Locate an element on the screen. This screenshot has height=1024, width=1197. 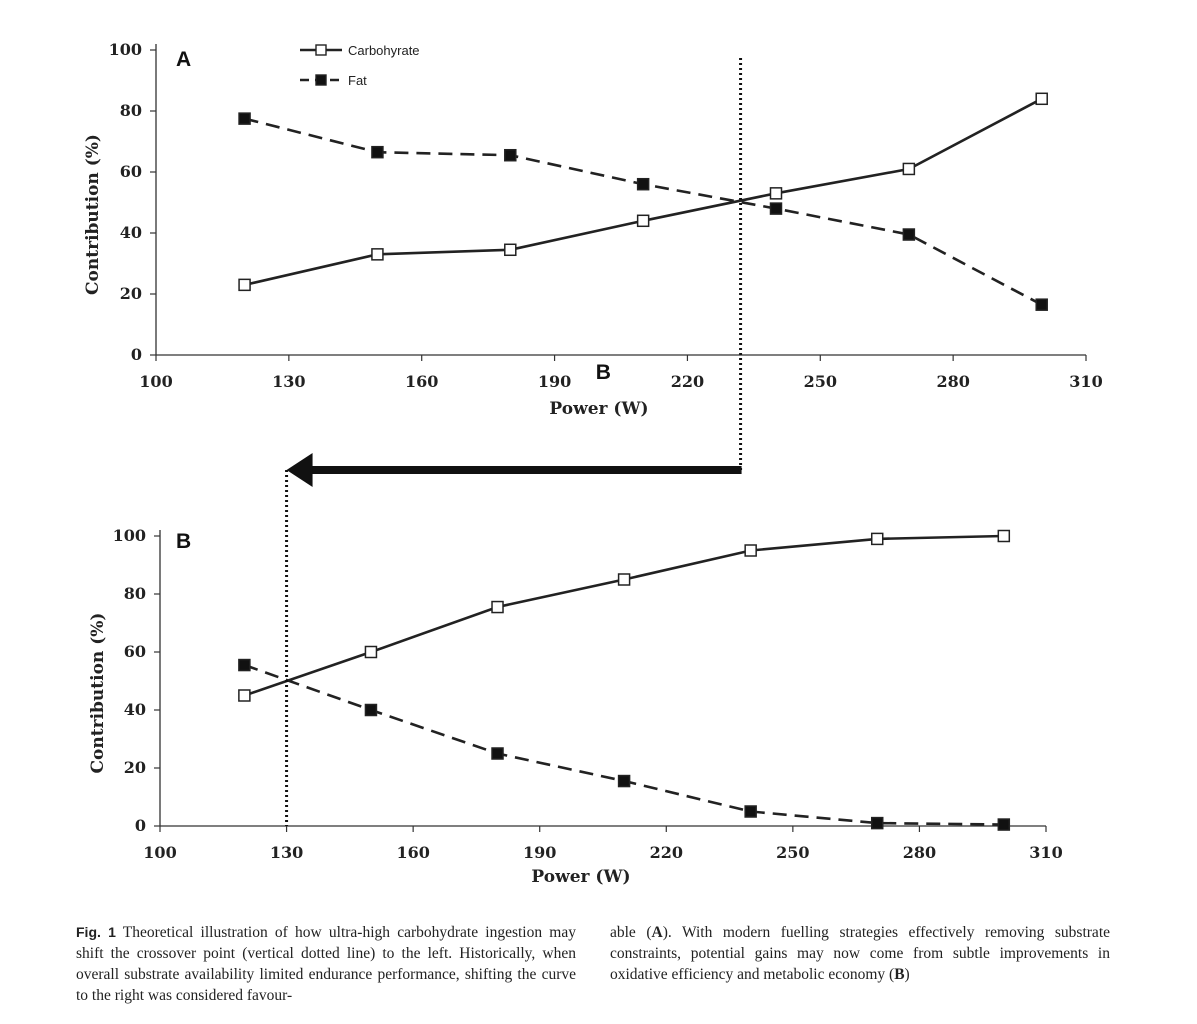
crossover-shift-arrow is located at coordinates (514, 470).